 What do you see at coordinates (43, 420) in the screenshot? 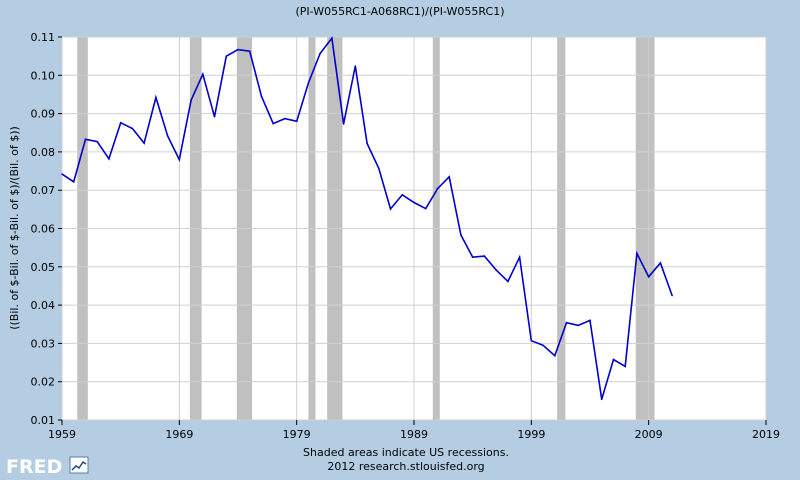
I see `y-tick-label: 0.01` at bounding box center [43, 420].